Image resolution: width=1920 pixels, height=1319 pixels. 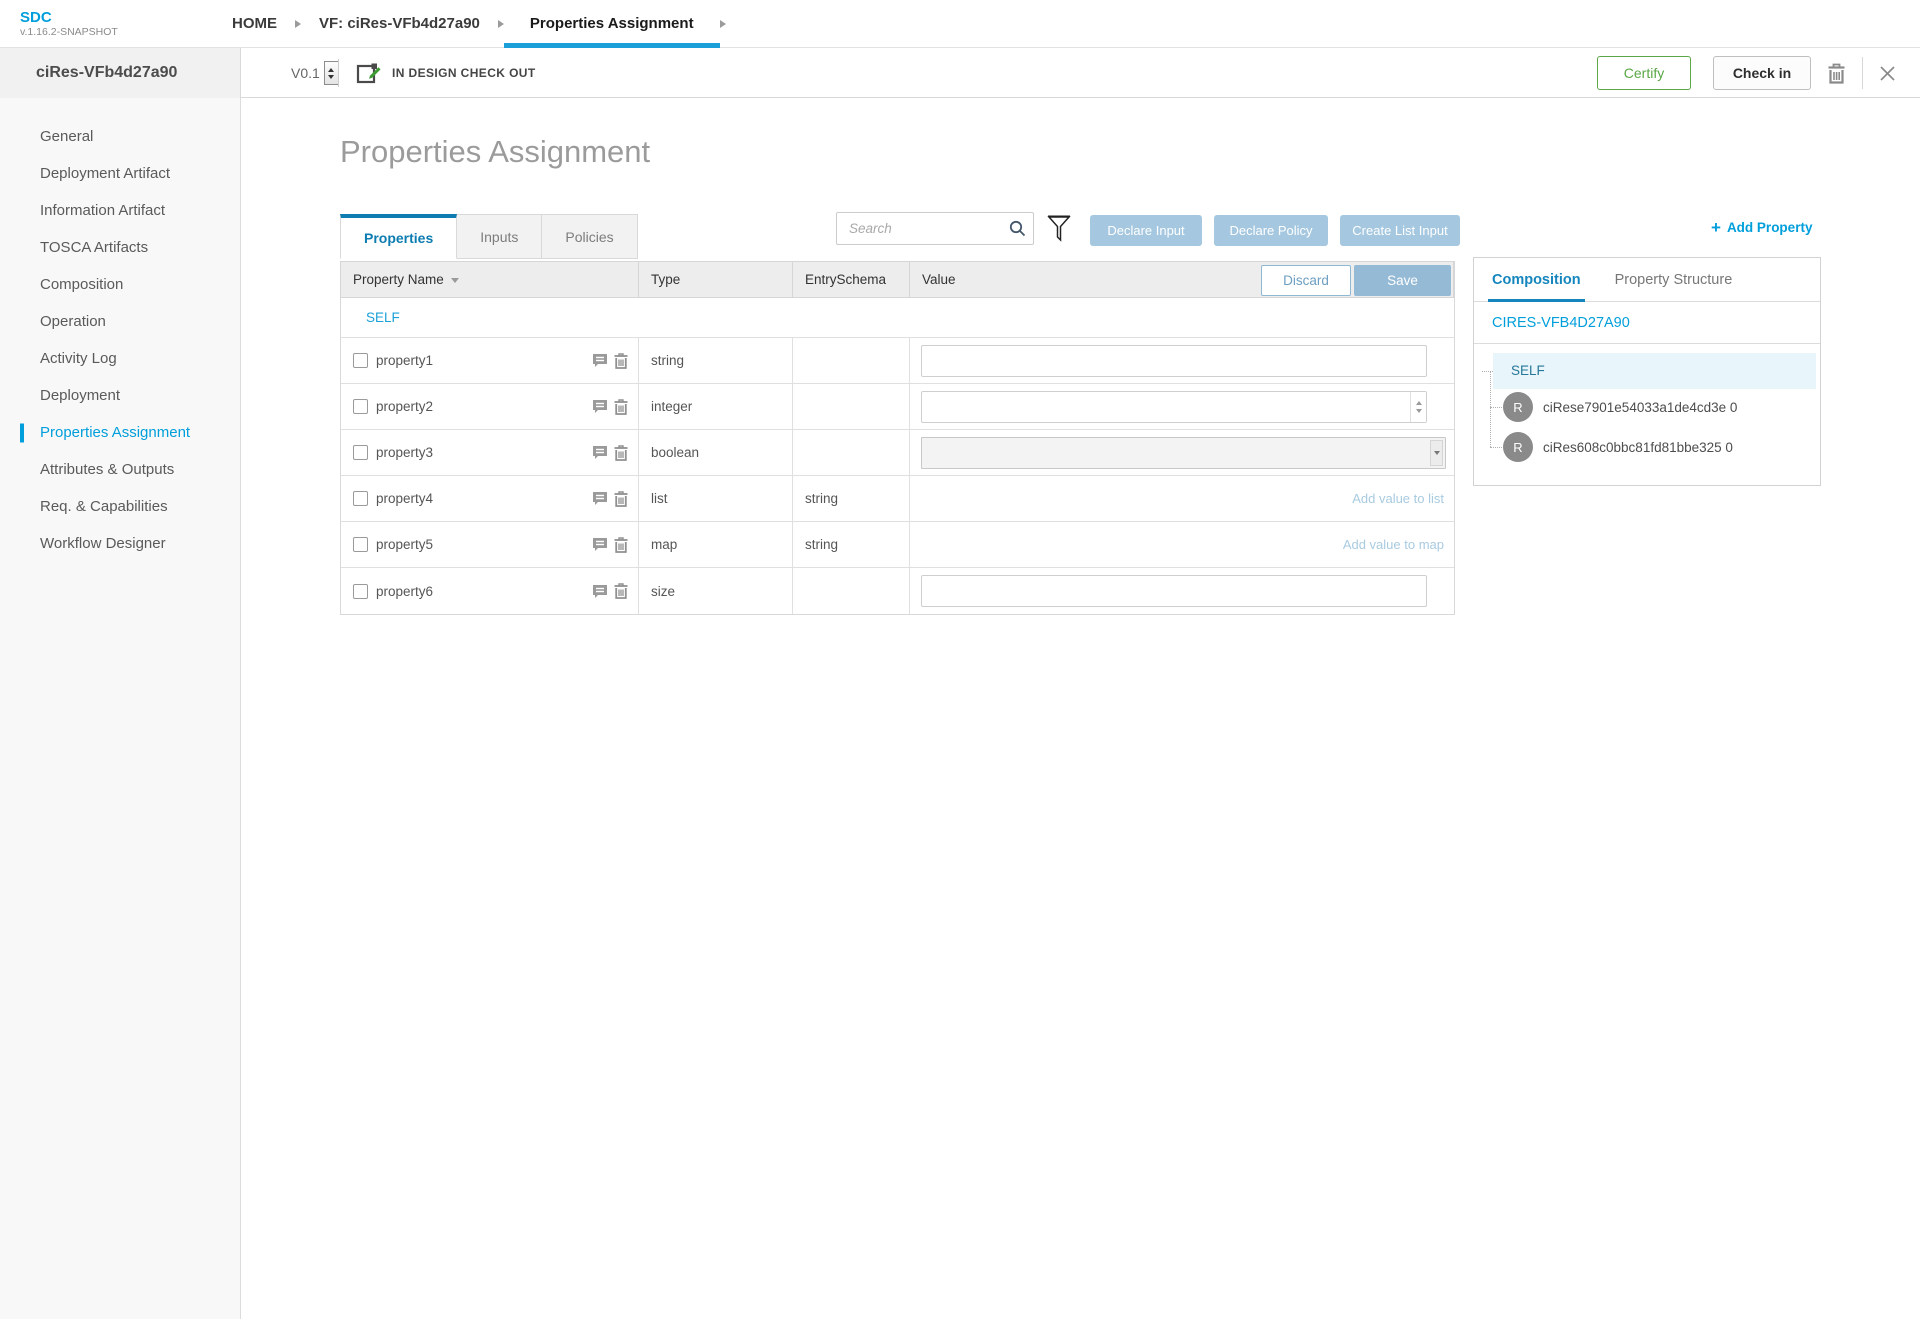 I want to click on discard-button: Discard, so click(x=1306, y=280).